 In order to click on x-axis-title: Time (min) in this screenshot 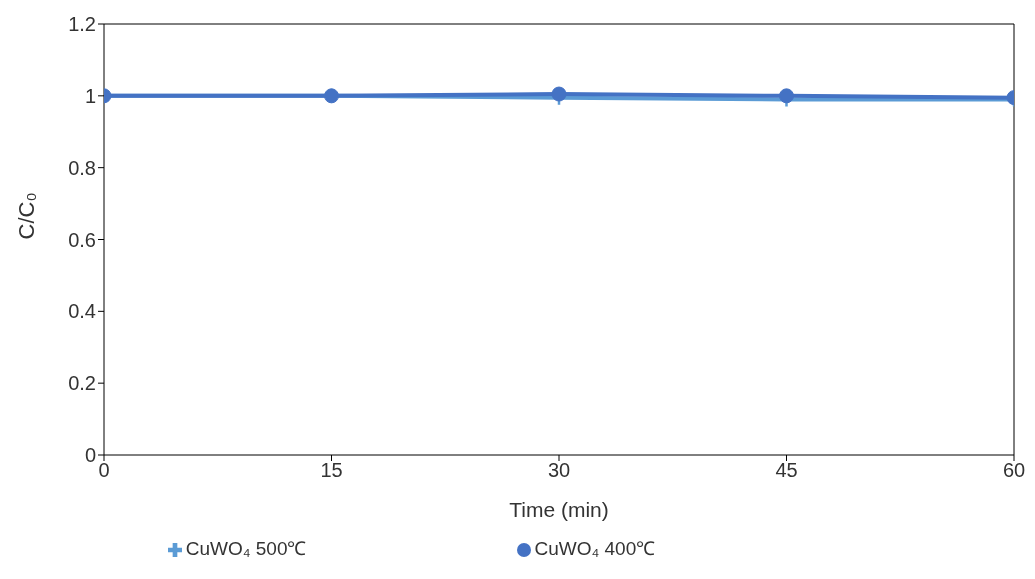, I will do `click(559, 509)`.